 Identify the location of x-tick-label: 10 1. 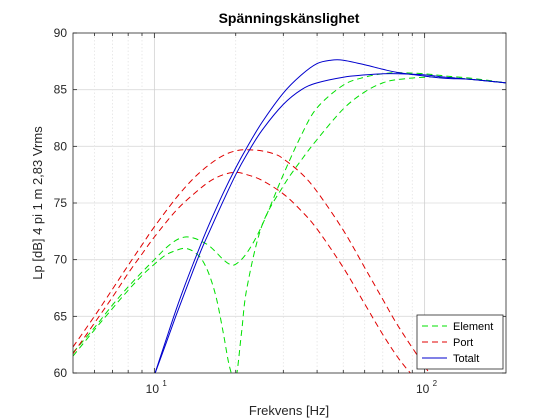
(157, 387).